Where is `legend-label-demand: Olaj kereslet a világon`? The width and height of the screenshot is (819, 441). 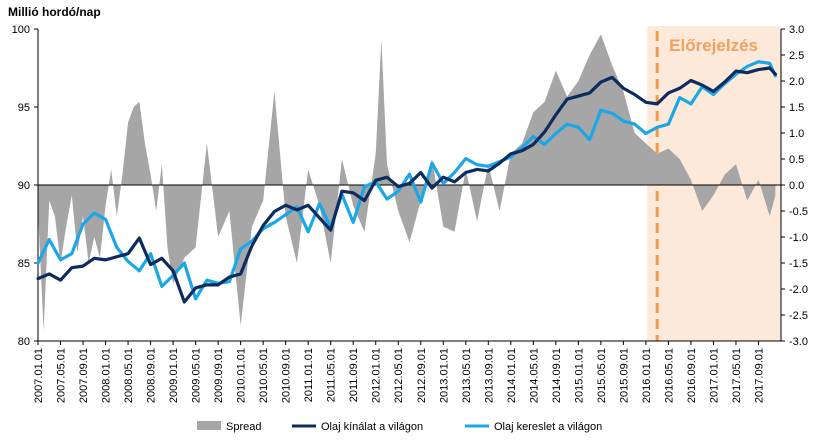
legend-label-demand: Olaj kereslet a világon is located at coordinates (548, 427).